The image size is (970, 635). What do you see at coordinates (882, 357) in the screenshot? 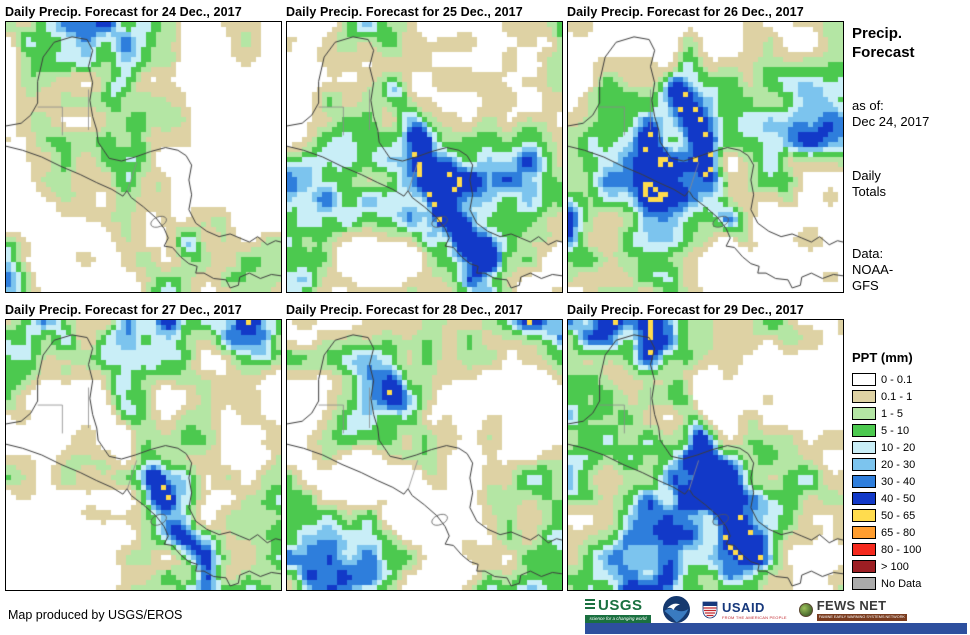
I see `legend-title: PPT (mm)` at bounding box center [882, 357].